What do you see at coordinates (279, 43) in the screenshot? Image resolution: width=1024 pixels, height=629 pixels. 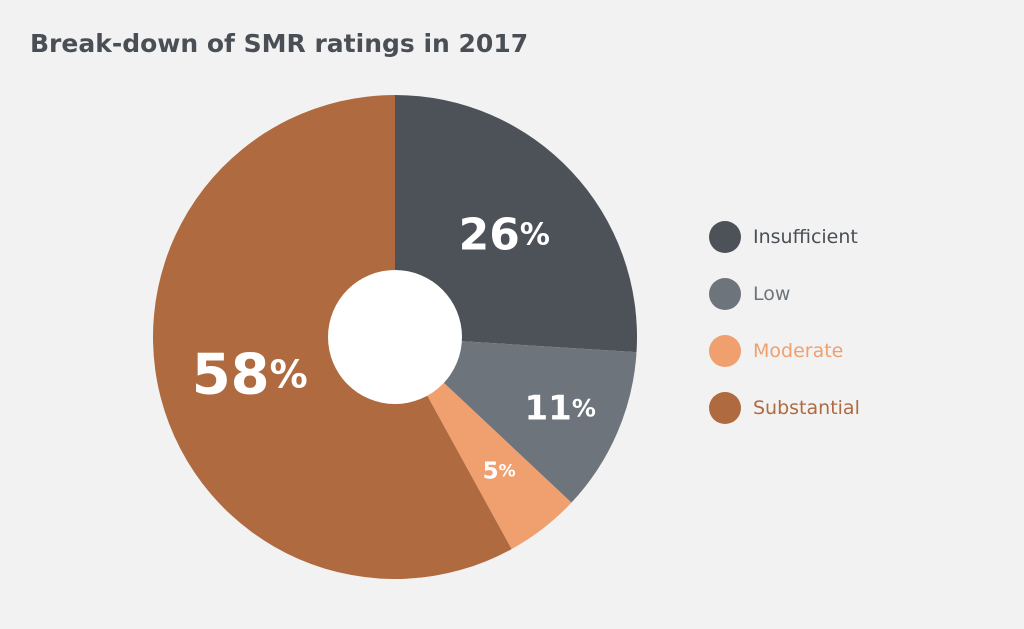 I see `chart-title: Break-down of SMR ratings in 2017` at bounding box center [279, 43].